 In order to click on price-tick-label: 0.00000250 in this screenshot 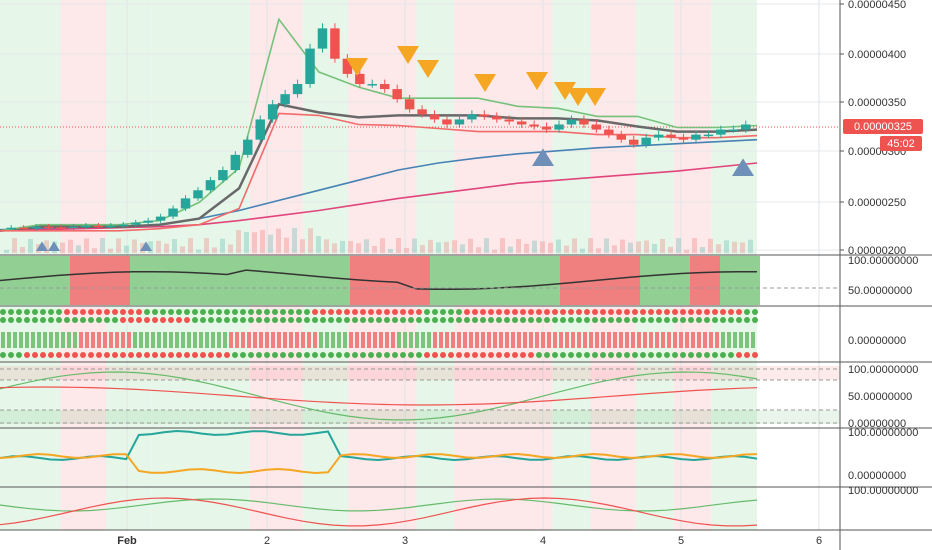, I will do `click(877, 203)`.